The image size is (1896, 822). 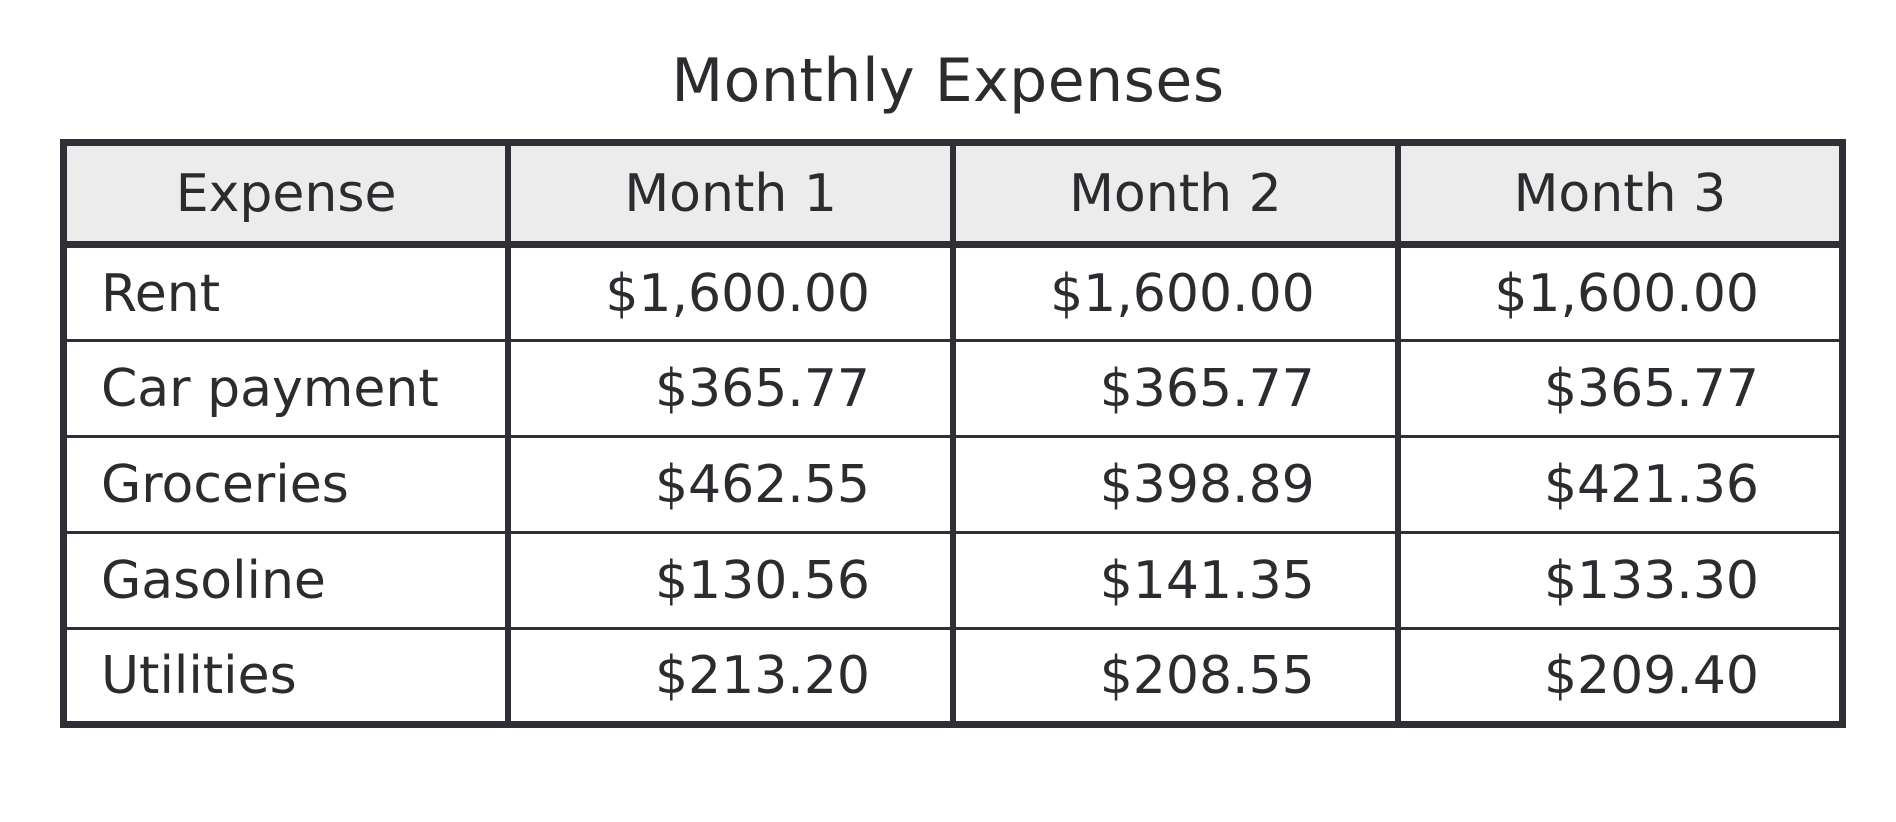 I want to click on header-month-3: Month 3, so click(x=1620, y=194).